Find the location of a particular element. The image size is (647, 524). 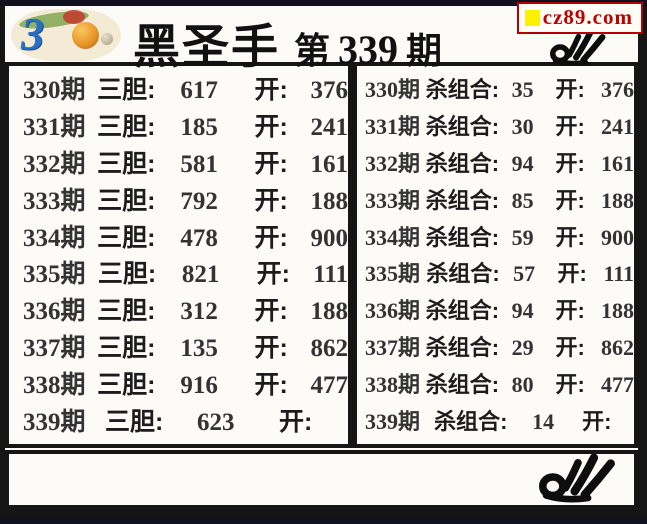

yellow-square-icon is located at coordinates (532, 17).